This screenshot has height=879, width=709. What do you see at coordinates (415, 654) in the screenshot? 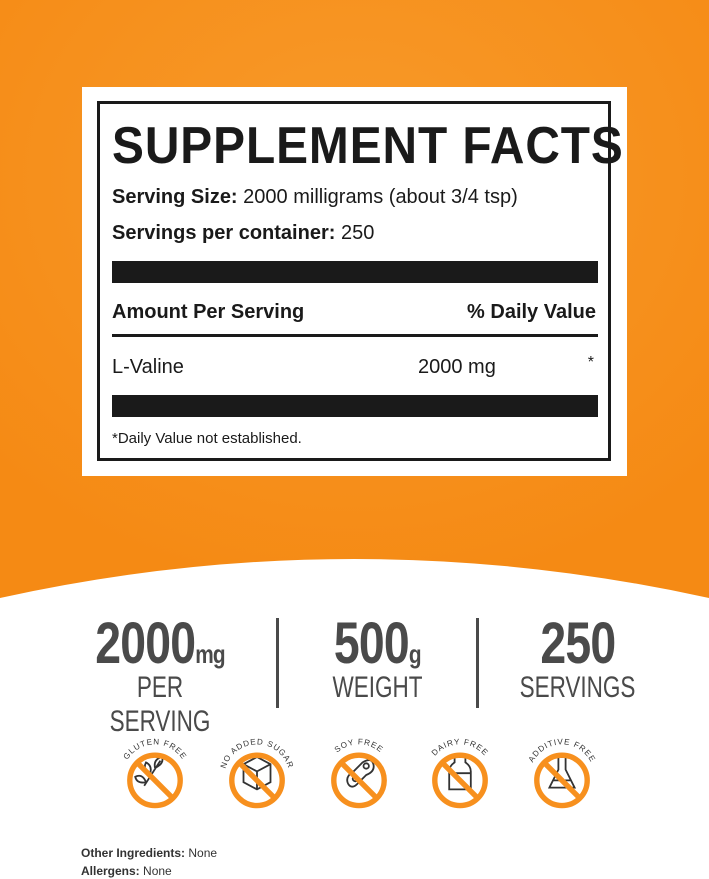
I see `stat-unit: g` at bounding box center [415, 654].